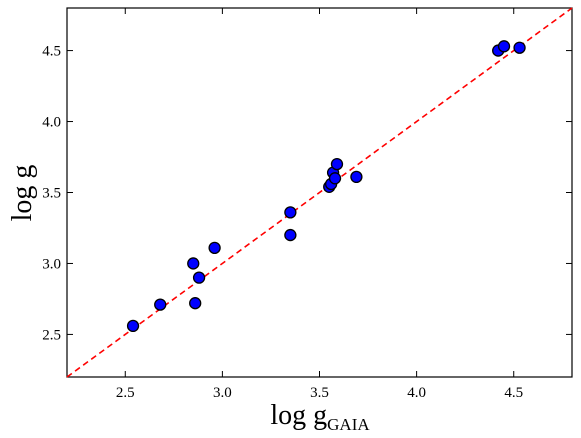 The width and height of the screenshot is (581, 438). I want to click on y-tick-label: 4.5, so click(51, 52).